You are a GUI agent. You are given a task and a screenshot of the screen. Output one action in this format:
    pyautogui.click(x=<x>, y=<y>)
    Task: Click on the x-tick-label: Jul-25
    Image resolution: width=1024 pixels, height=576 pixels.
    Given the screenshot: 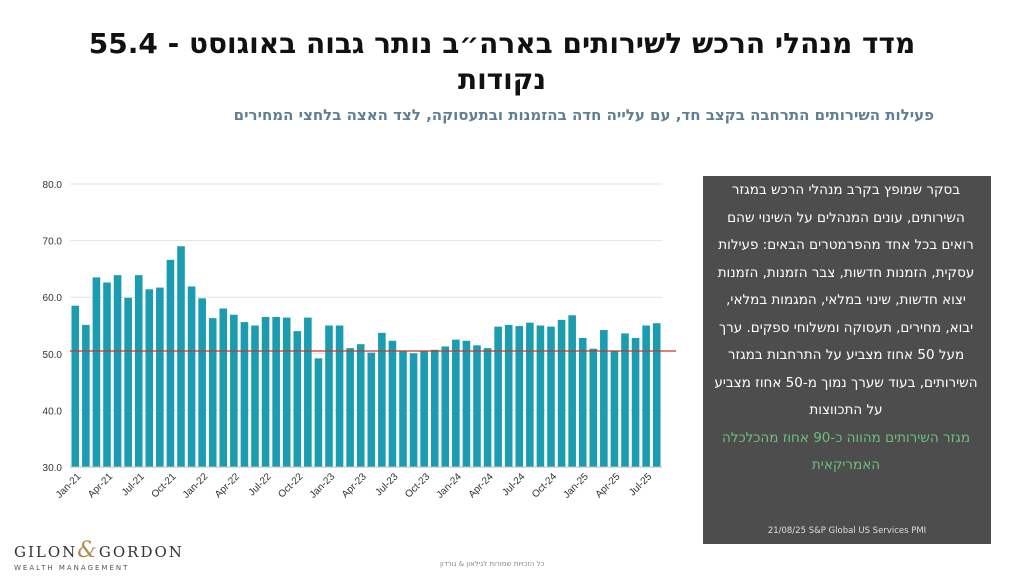 What is the action you would take?
    pyautogui.click(x=640, y=484)
    